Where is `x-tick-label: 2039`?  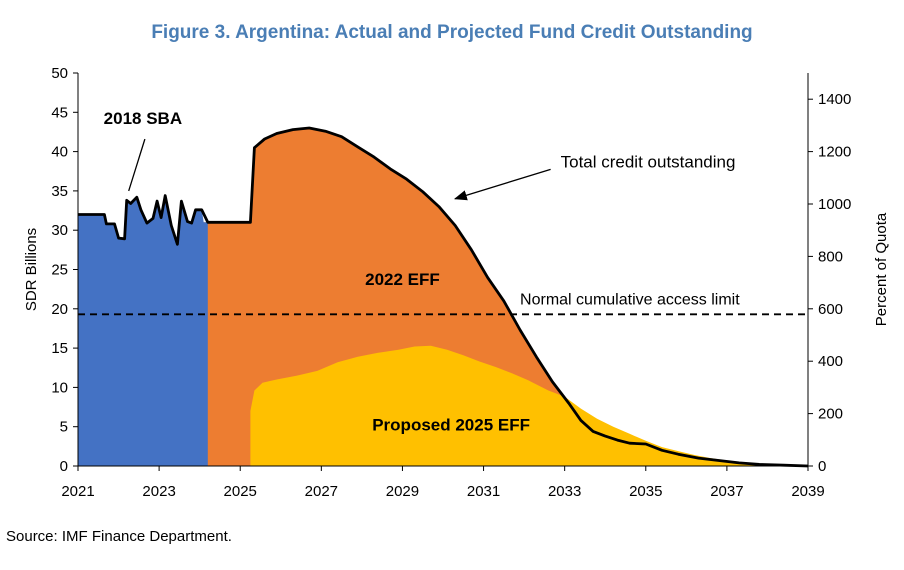 x-tick-label: 2039 is located at coordinates (807, 491).